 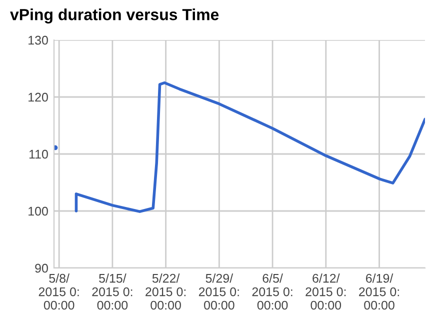 I want to click on y-tick-label: 90, so click(x=41, y=268).